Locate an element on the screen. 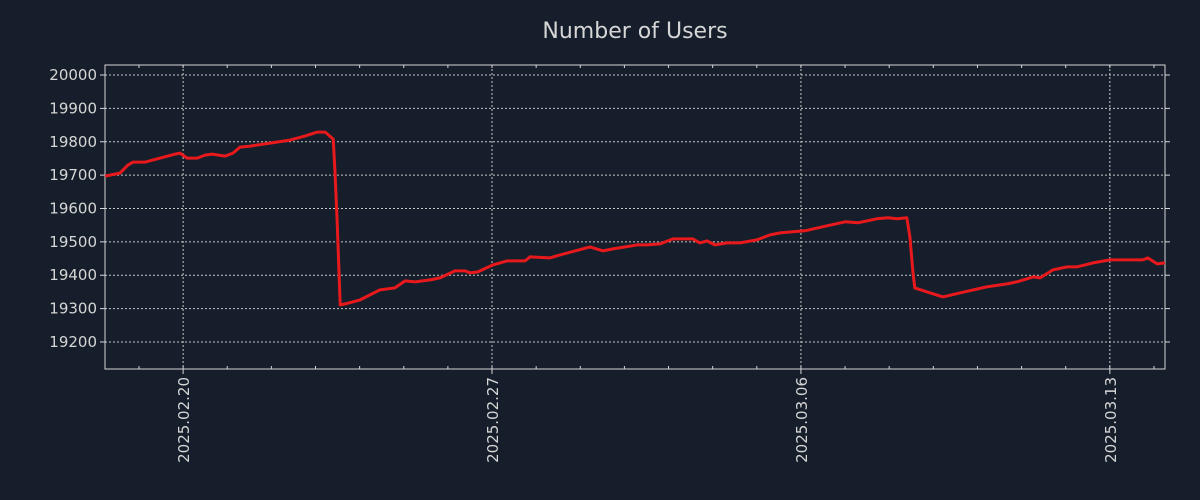  y-tick-label: 20000 is located at coordinates (73, 75).